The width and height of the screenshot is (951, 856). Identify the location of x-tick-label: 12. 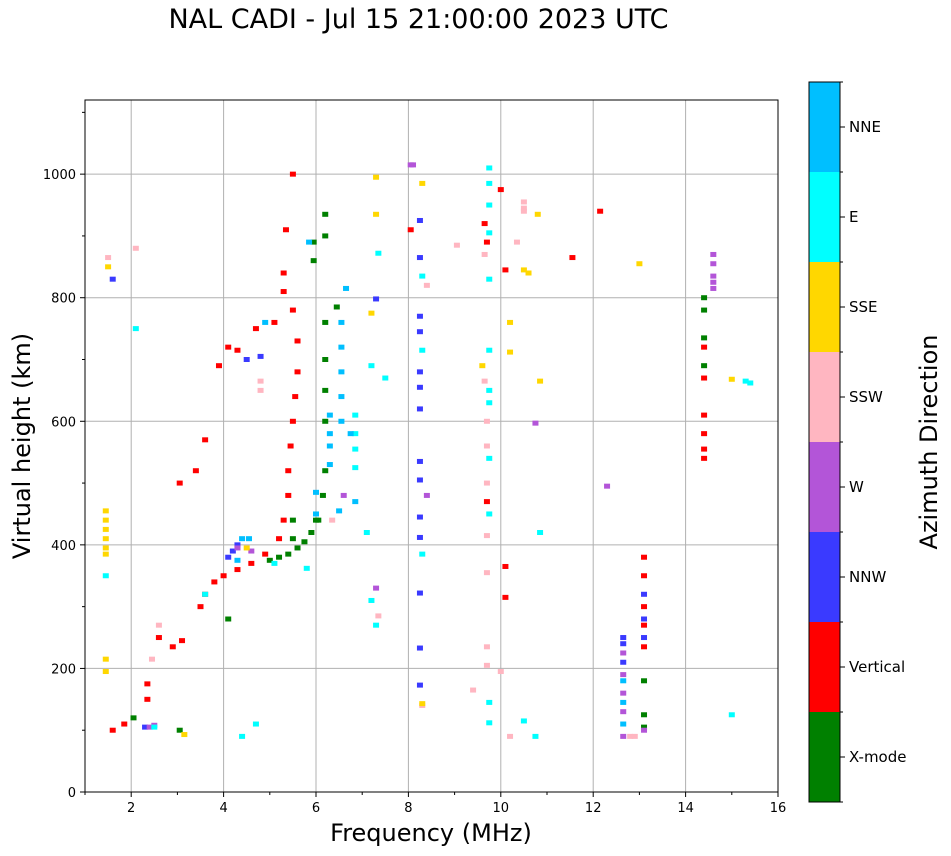
(593, 808).